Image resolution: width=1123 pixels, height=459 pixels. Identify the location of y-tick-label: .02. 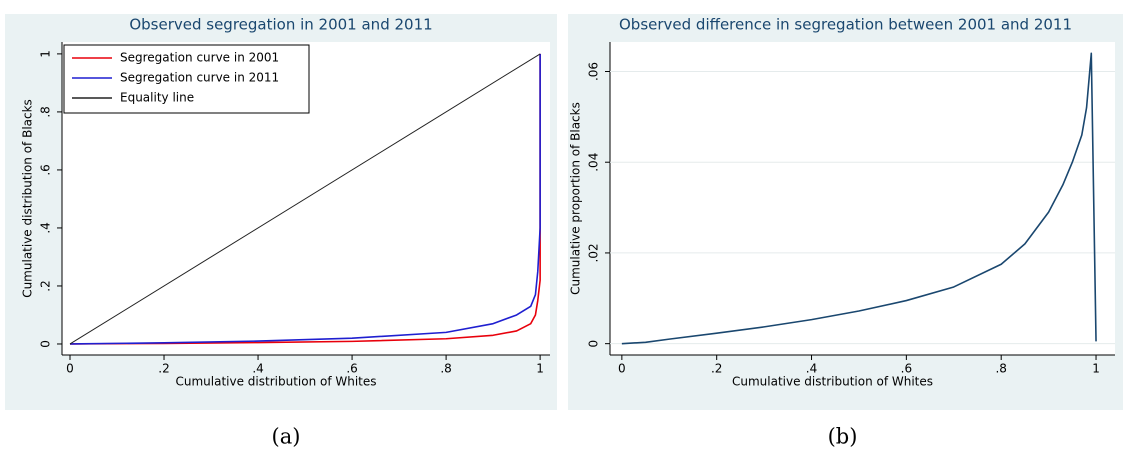
(594, 252).